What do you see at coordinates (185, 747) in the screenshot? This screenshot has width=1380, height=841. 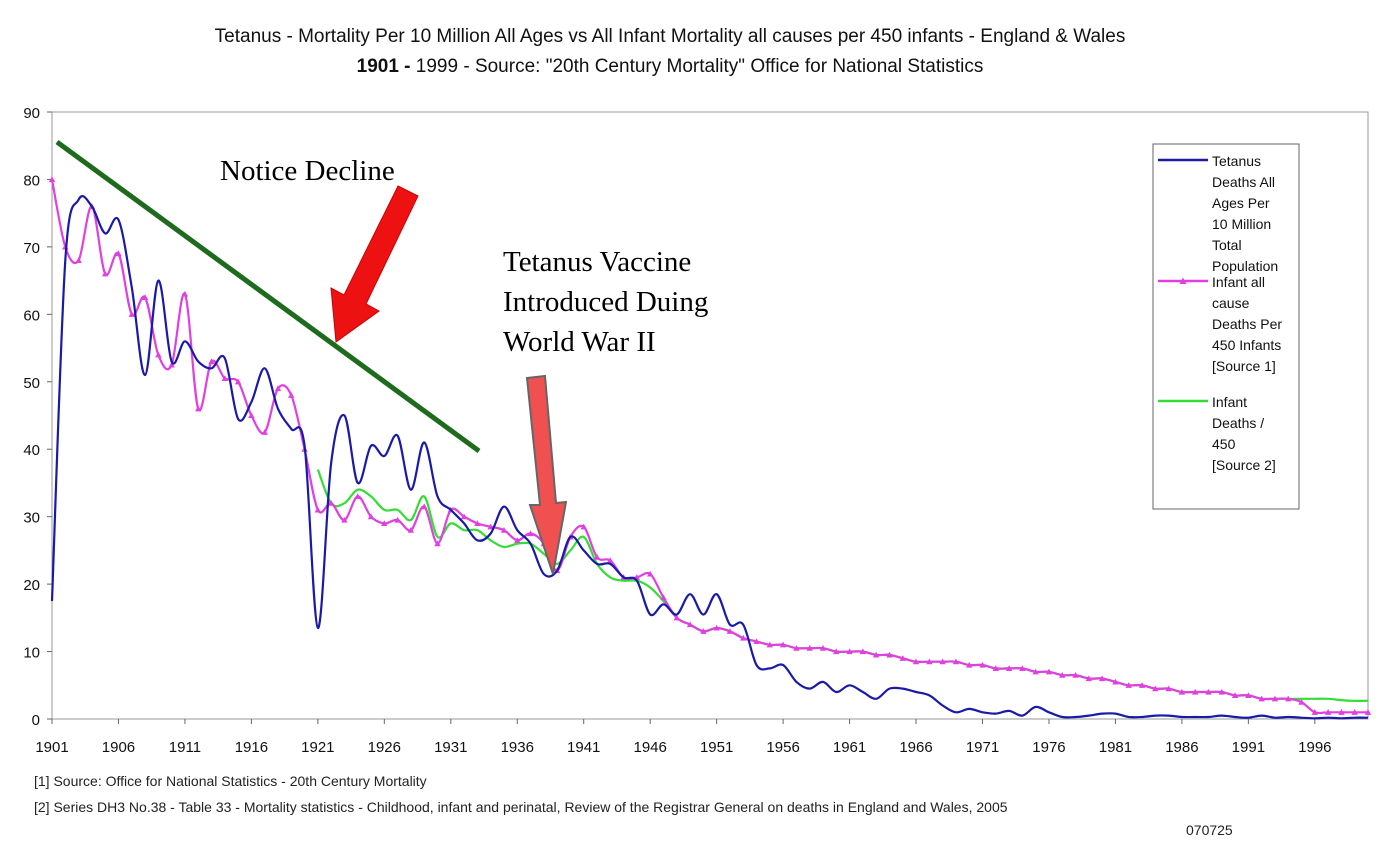 I see `x-tick-label: 1911` at bounding box center [185, 747].